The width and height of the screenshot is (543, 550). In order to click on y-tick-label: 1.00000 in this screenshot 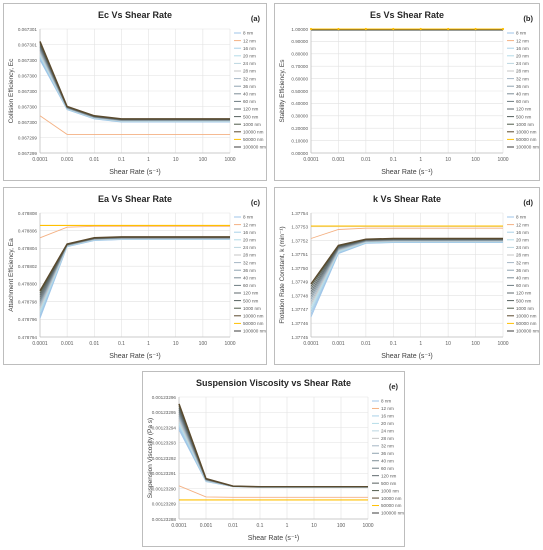, I will do `click(299, 29)`.